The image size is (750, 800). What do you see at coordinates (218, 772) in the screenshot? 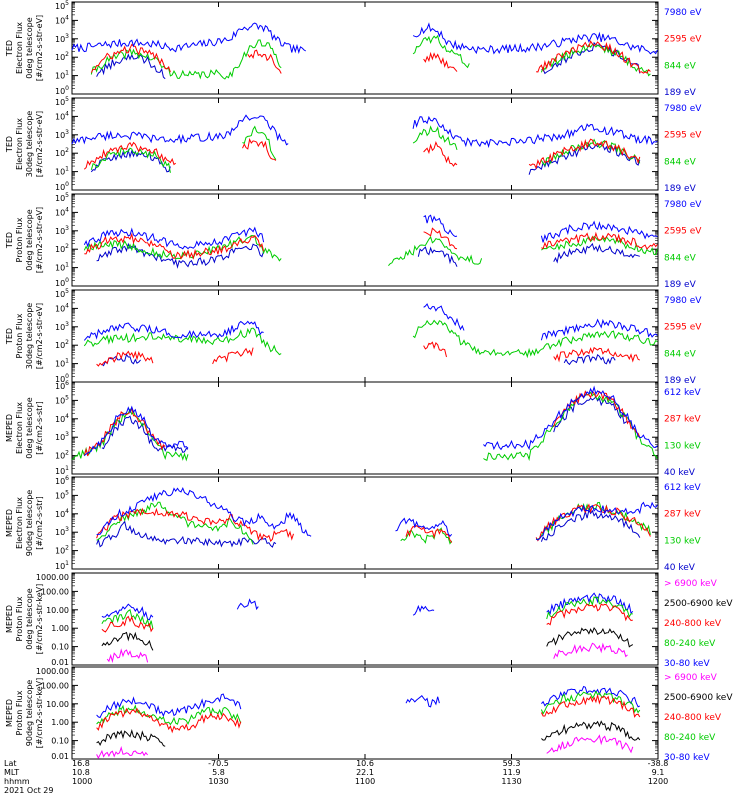
I see `x-tick-label: 5.8` at bounding box center [218, 772].